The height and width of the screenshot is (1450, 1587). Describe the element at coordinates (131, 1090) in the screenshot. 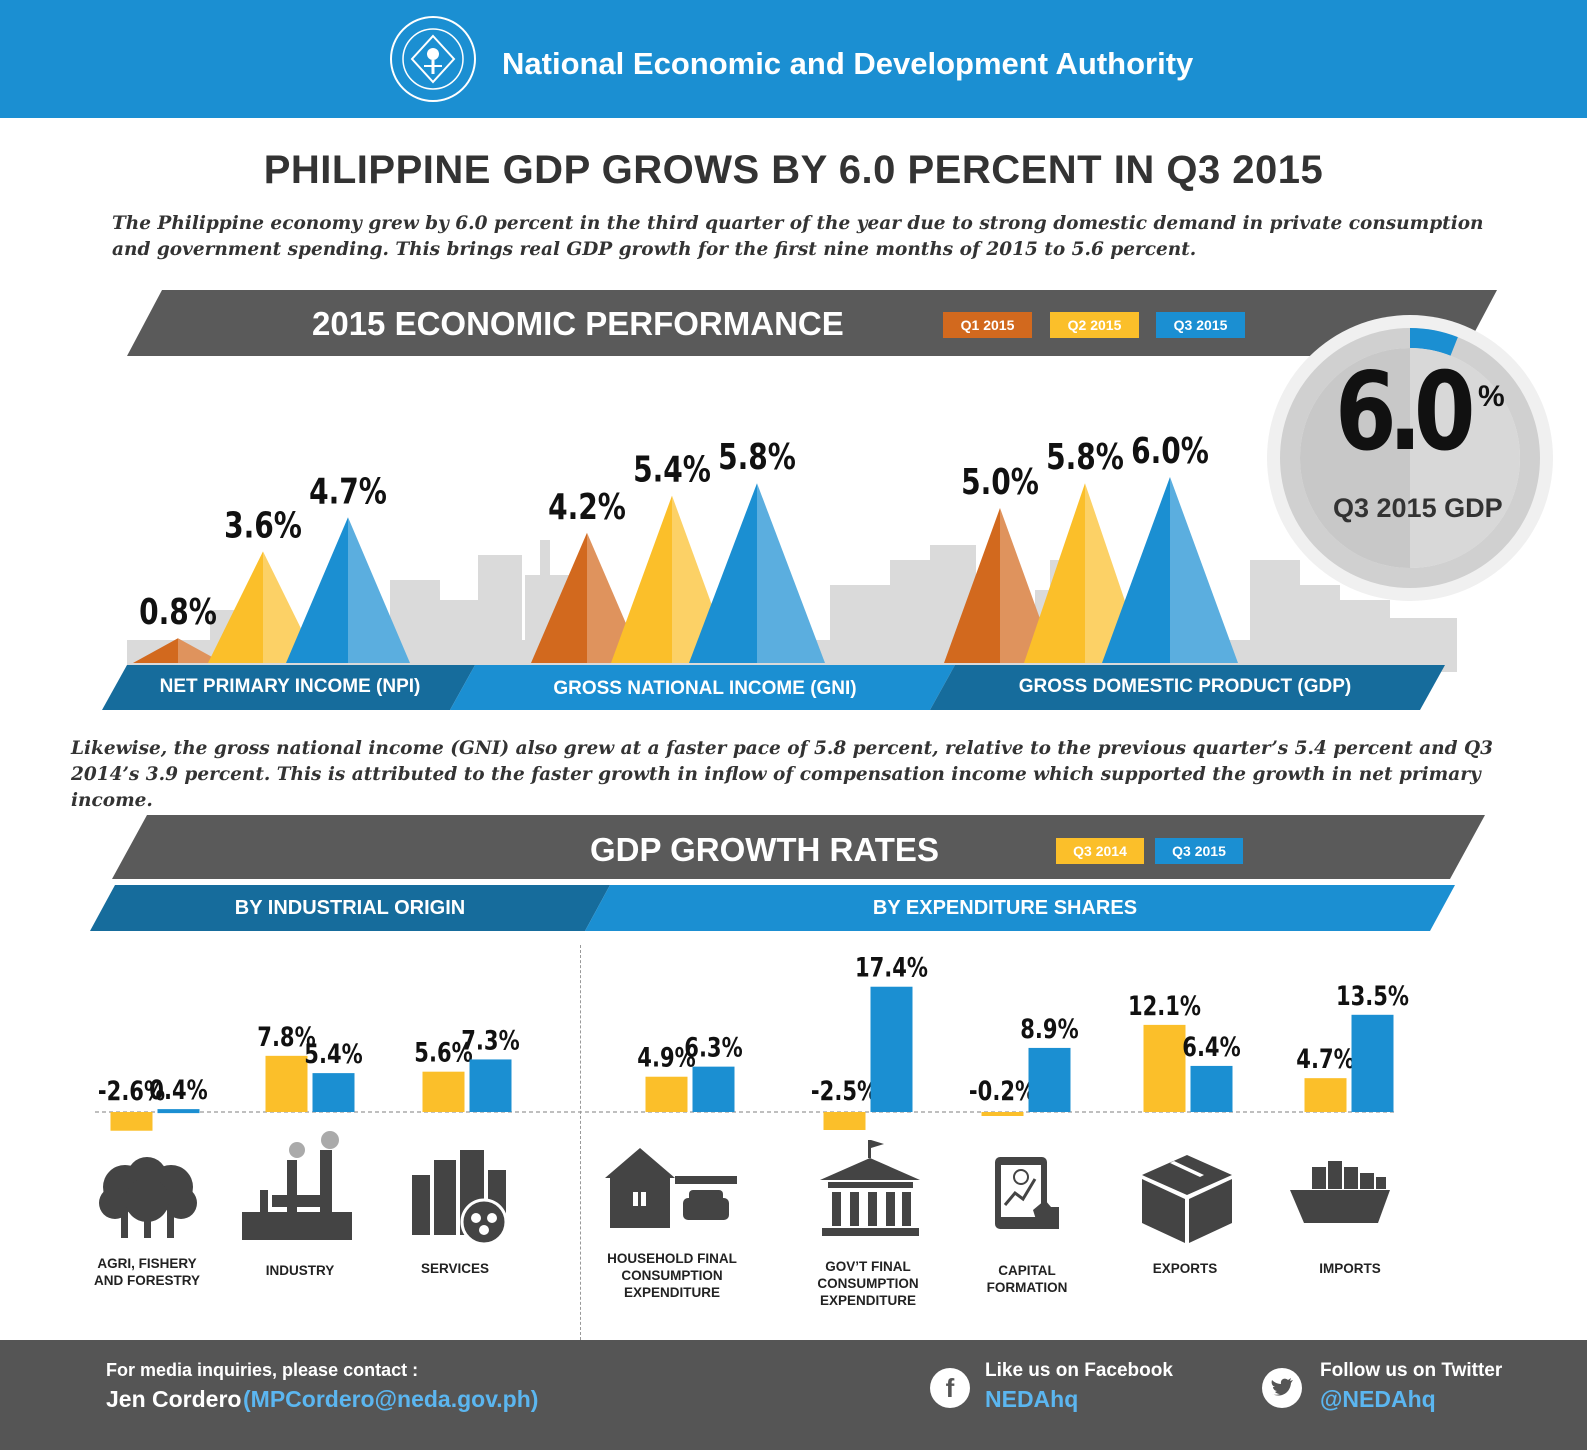

I see `bar-label-0-0: -2.6%` at that location.